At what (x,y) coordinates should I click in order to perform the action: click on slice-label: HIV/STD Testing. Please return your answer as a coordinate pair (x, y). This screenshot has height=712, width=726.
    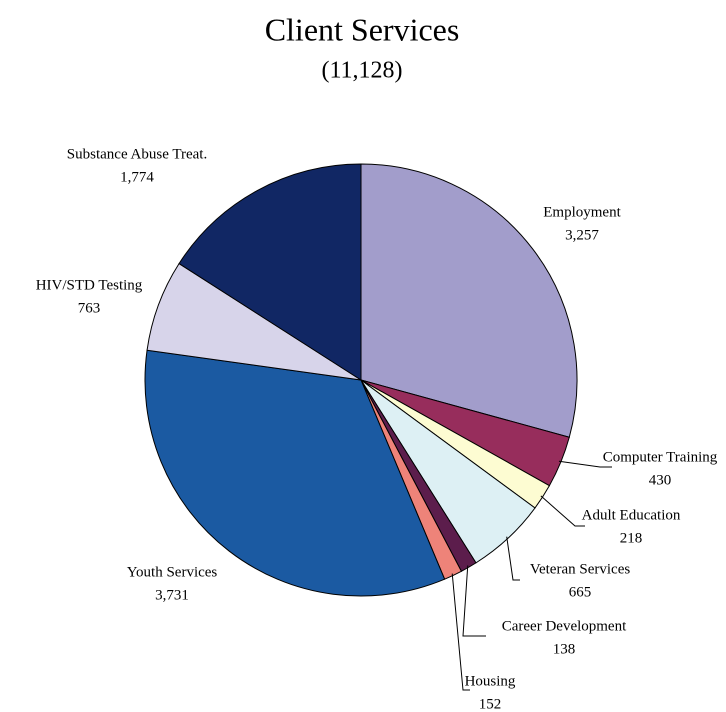
    Looking at the image, I should click on (89, 285).